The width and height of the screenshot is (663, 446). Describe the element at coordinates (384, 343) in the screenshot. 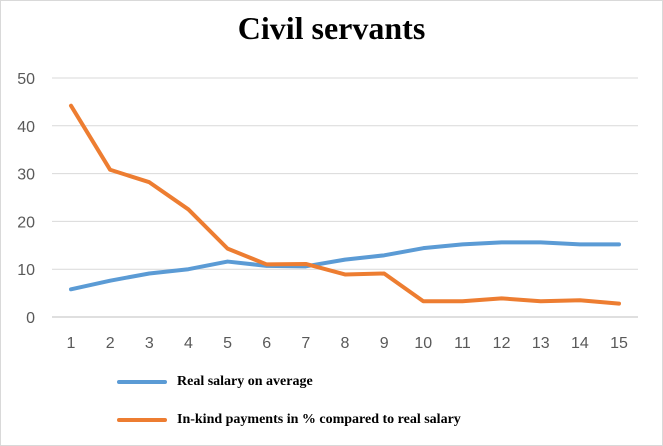

I see `x-tick-label-9: 9` at that location.